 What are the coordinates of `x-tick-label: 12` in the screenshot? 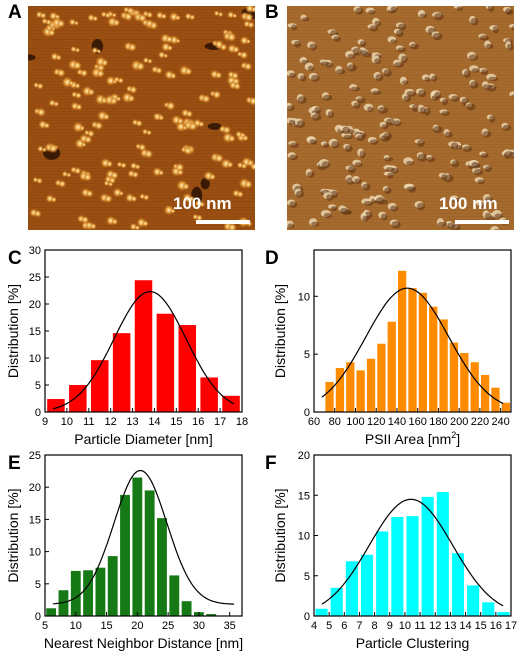 It's located at (435, 626).